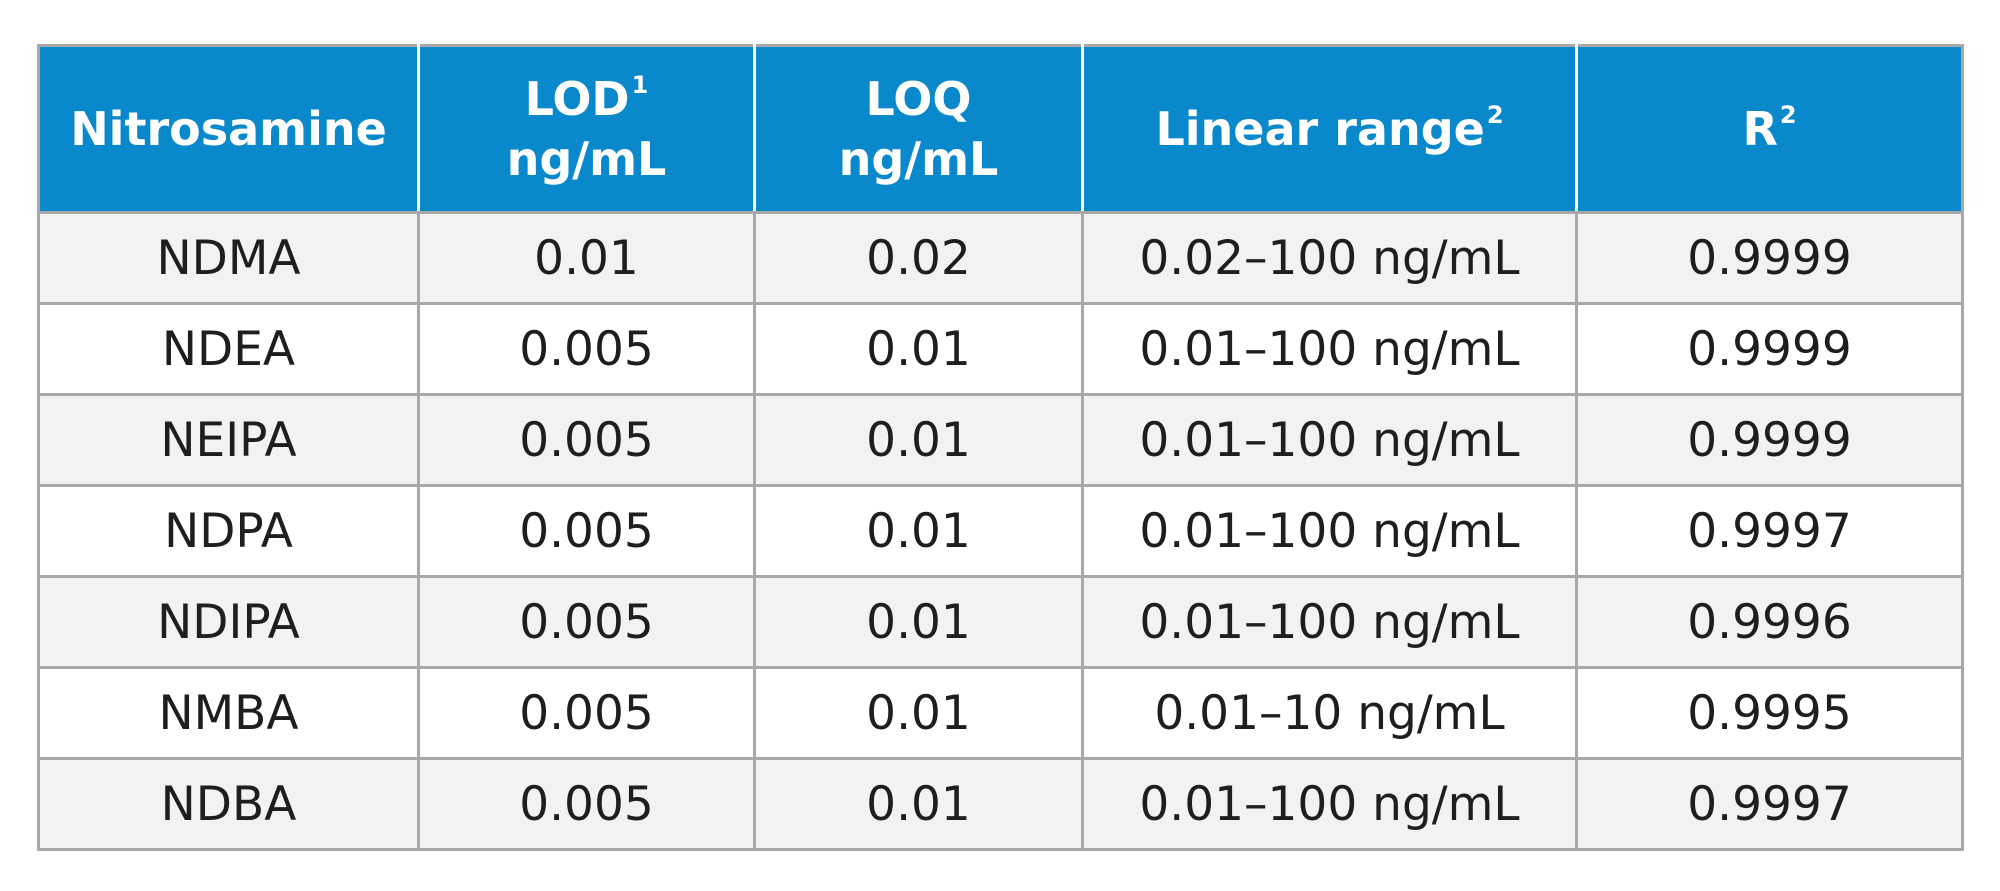  I want to click on cell-linear-range: 0.01–10 ng/mL, so click(1329, 713).